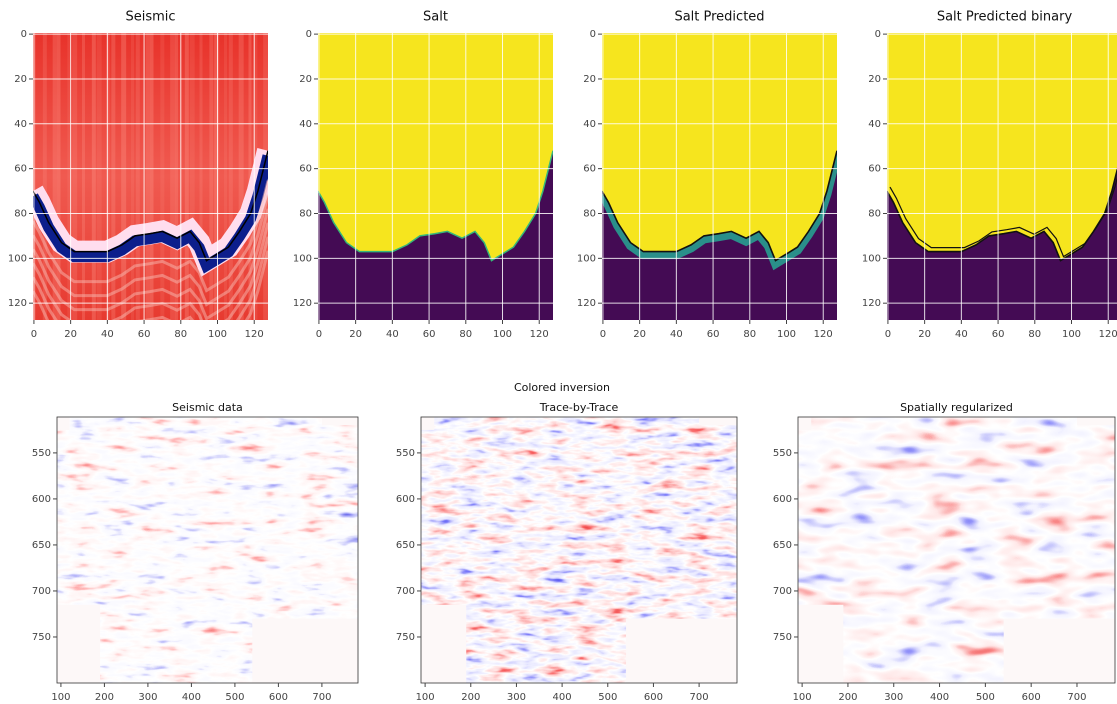 This screenshot has height=704, width=1117. Describe the element at coordinates (1005, 17) in the screenshot. I see `panel-title: Salt Predicted binary` at that location.